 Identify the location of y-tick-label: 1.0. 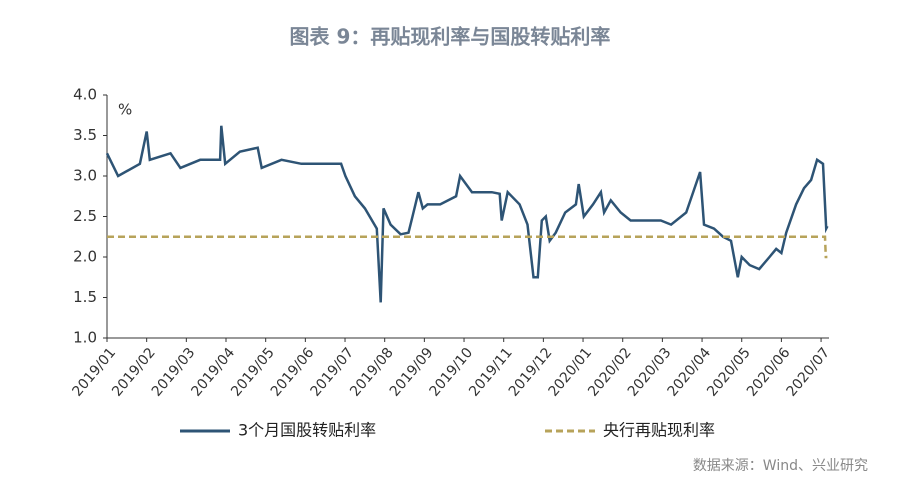
(85, 338).